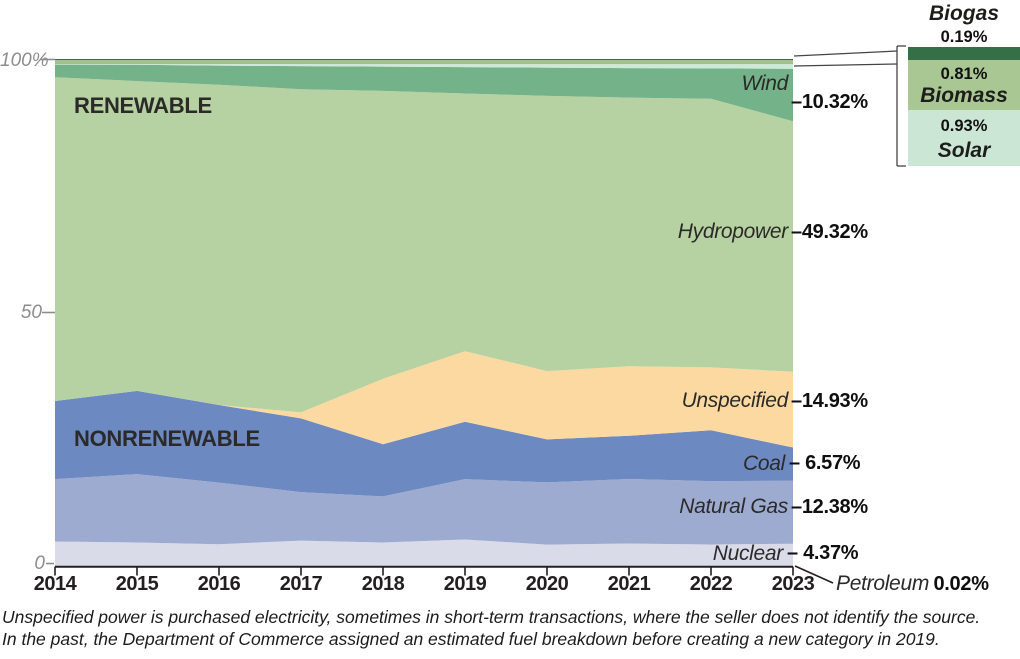 The height and width of the screenshot is (659, 1020). I want to click on x-axis-ticks, so click(424, 571).